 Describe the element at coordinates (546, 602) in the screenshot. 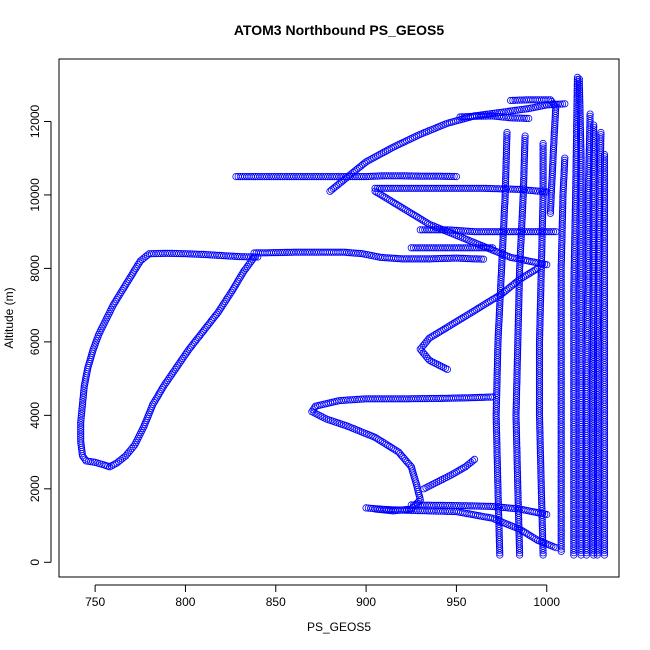

I see `x-tick-label: 1000` at that location.